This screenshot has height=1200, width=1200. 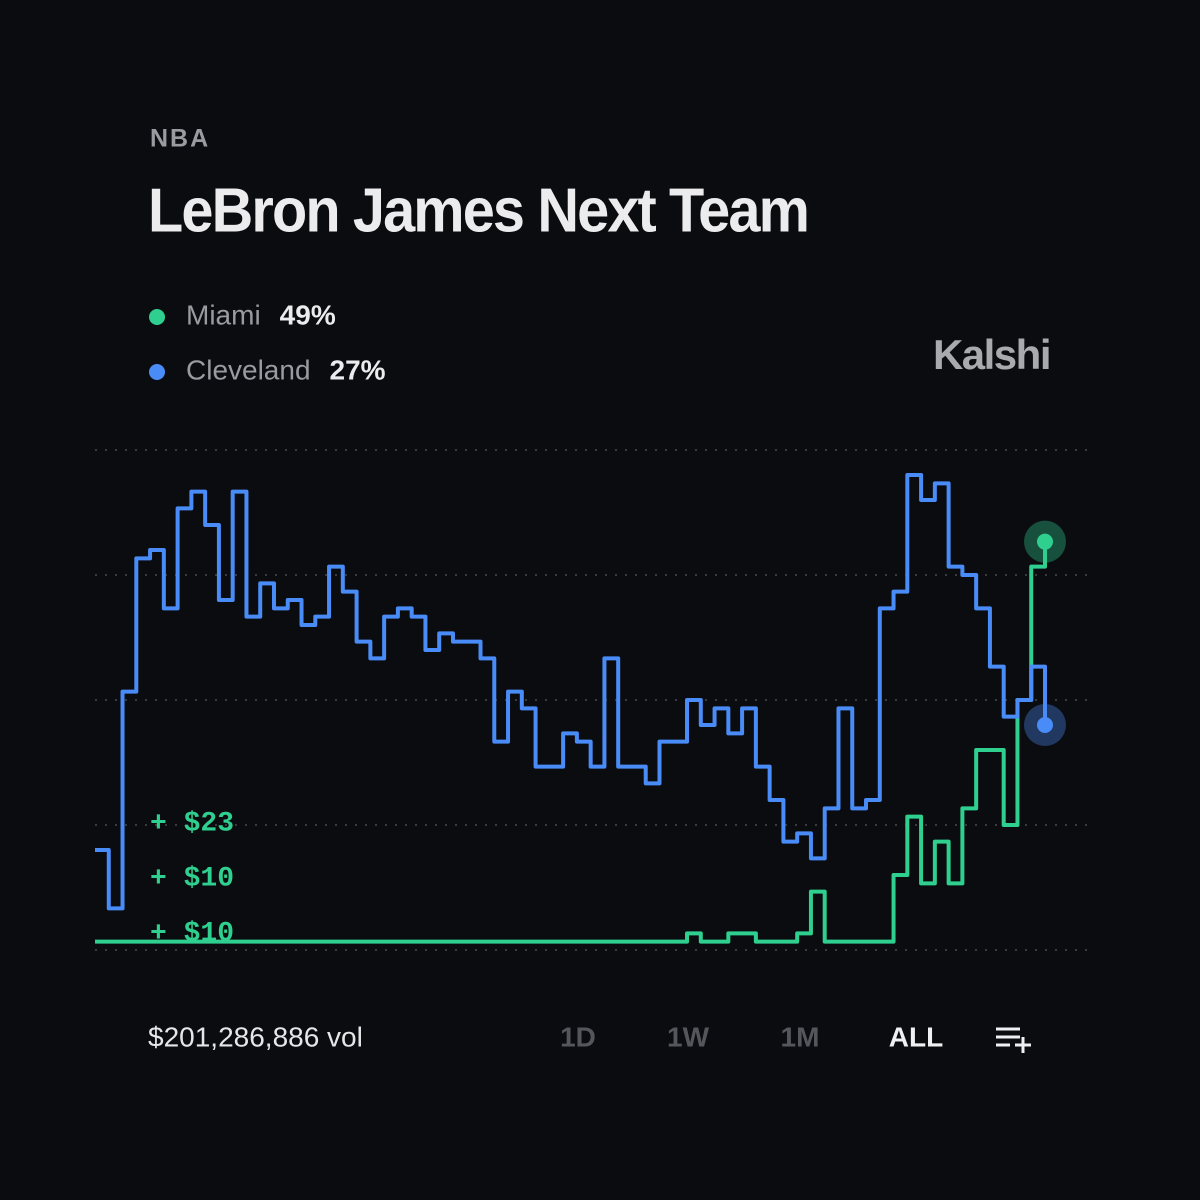 What do you see at coordinates (991, 354) in the screenshot?
I see `brand: Kalshi` at bounding box center [991, 354].